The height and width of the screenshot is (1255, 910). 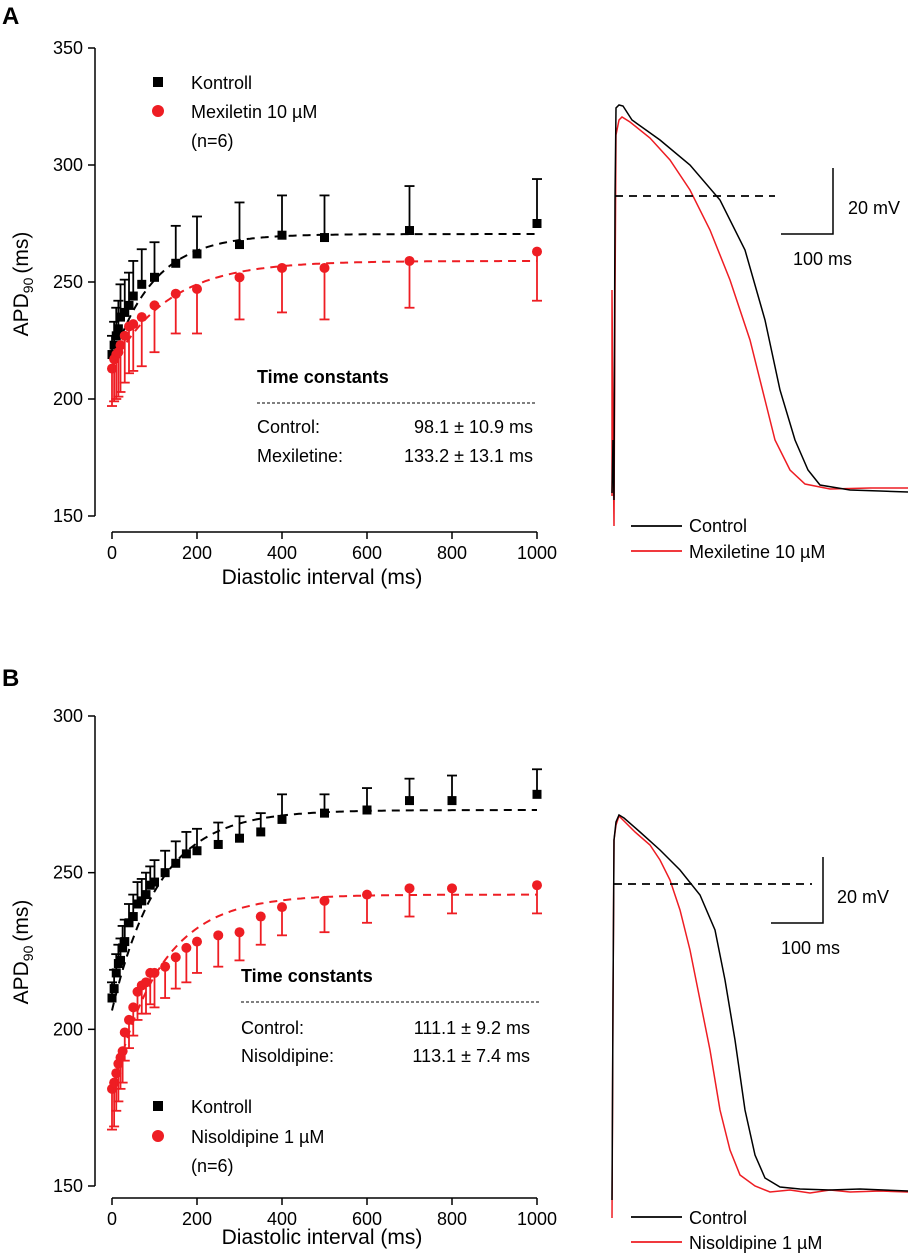 I want to click on ap-traces-a: 20 mV 100 ms Control Mexiletine 10 µM, so click(x=760, y=333).